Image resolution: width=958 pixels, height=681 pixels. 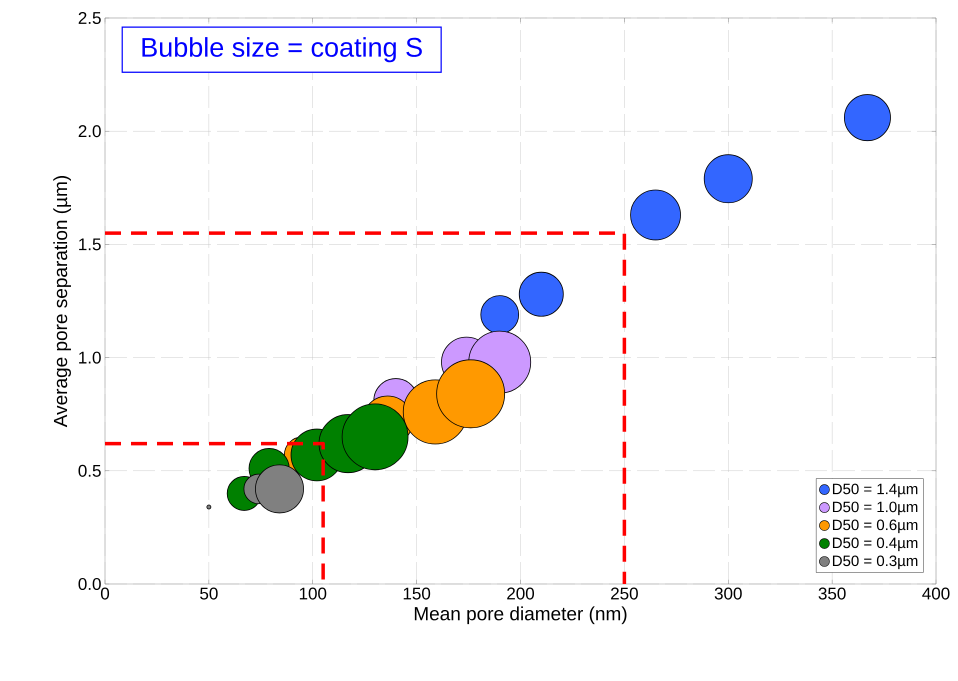 What do you see at coordinates (89, 131) in the screenshot?
I see `y-tick-label: 2.0` at bounding box center [89, 131].